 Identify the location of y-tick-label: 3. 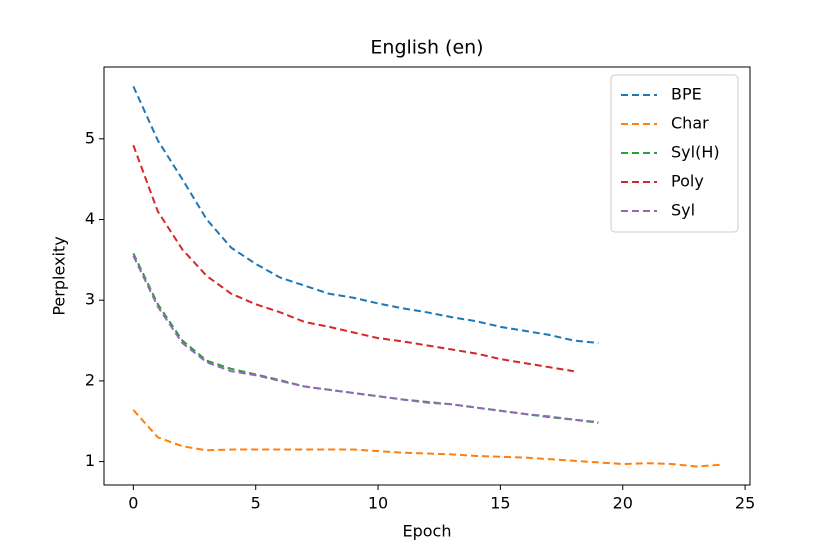
(90, 299).